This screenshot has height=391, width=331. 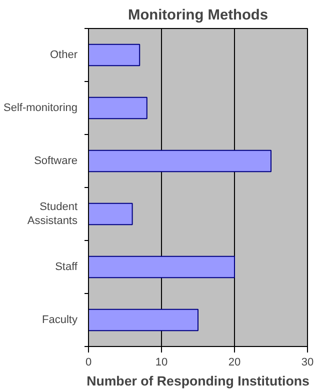 What do you see at coordinates (161, 362) in the screenshot?
I see `x-tick-label: 10` at bounding box center [161, 362].